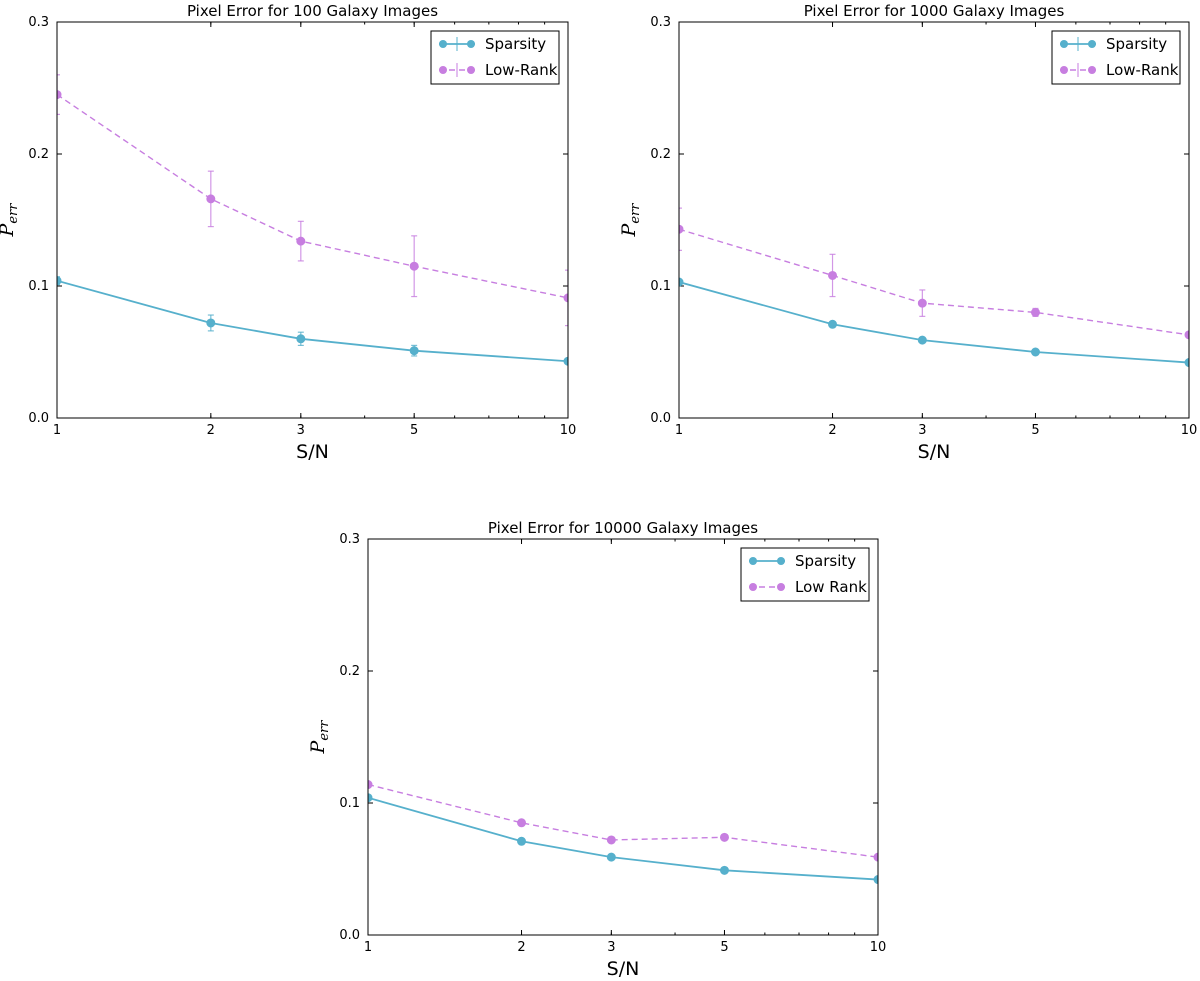 Image resolution: width=1200 pixels, height=981 pixels. What do you see at coordinates (1142, 70) in the screenshot?
I see `legend-label: Low-Rank` at bounding box center [1142, 70].